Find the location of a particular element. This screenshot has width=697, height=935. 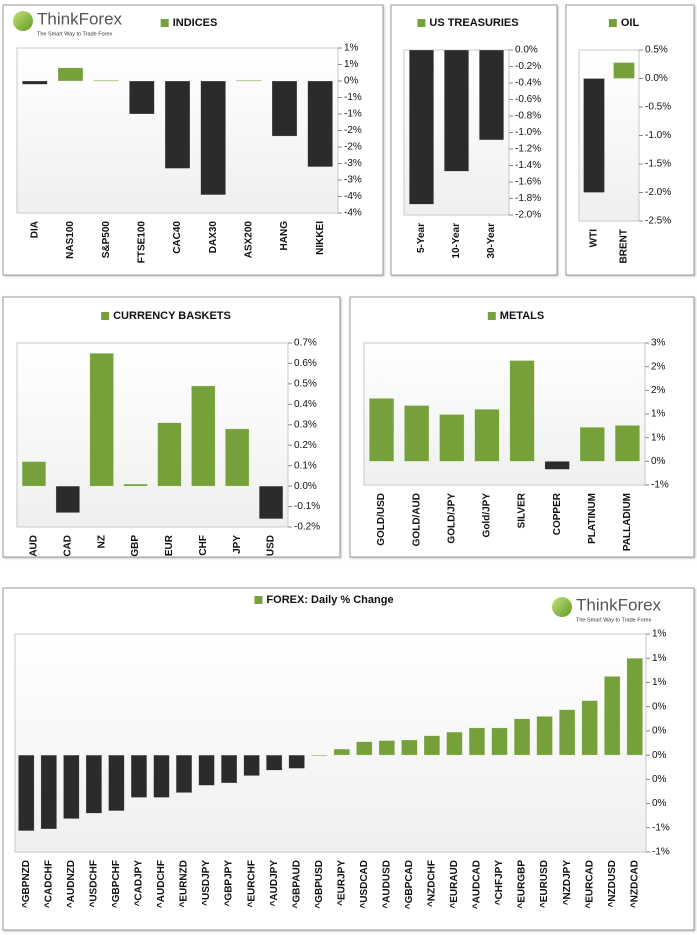

y-tick-label: -1.8% is located at coordinates (528, 198).